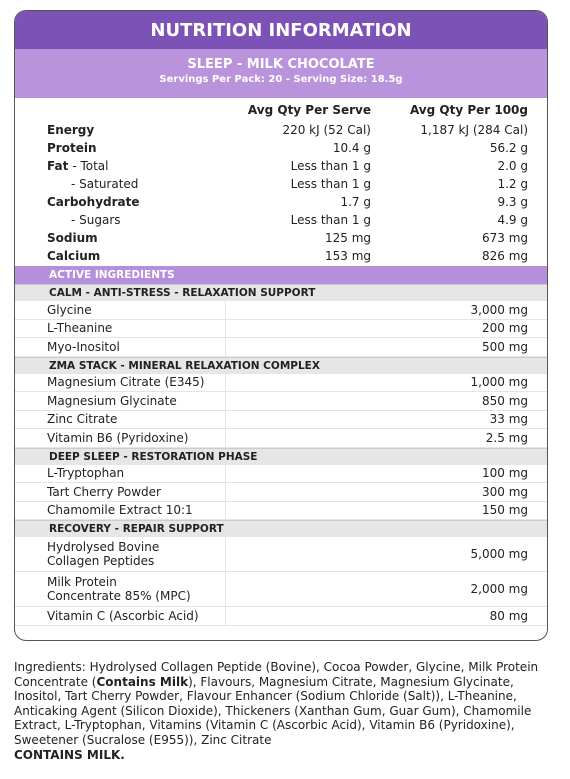 This screenshot has height=779, width=570. Describe the element at coordinates (142, 681) in the screenshot. I see `ingredients-text: Contains Milk` at that location.